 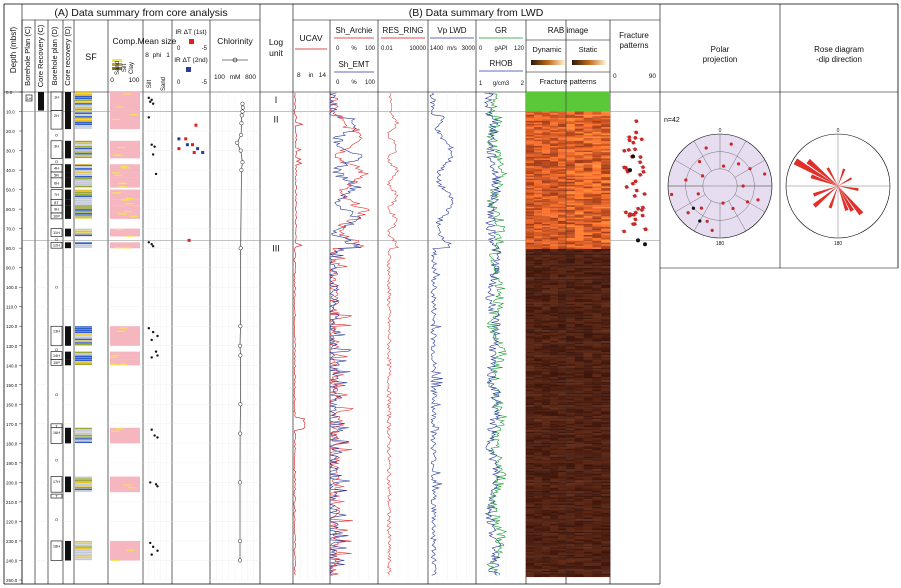 What do you see at coordinates (153, 332) in the screenshot?
I see `mean-size-point` at bounding box center [153, 332].